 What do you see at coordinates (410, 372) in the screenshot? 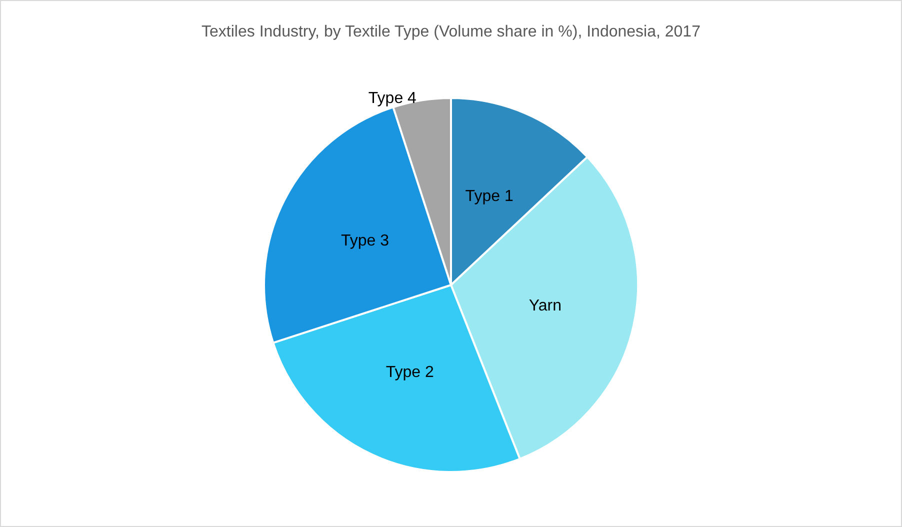
I see `slice-label: Type 2` at bounding box center [410, 372].